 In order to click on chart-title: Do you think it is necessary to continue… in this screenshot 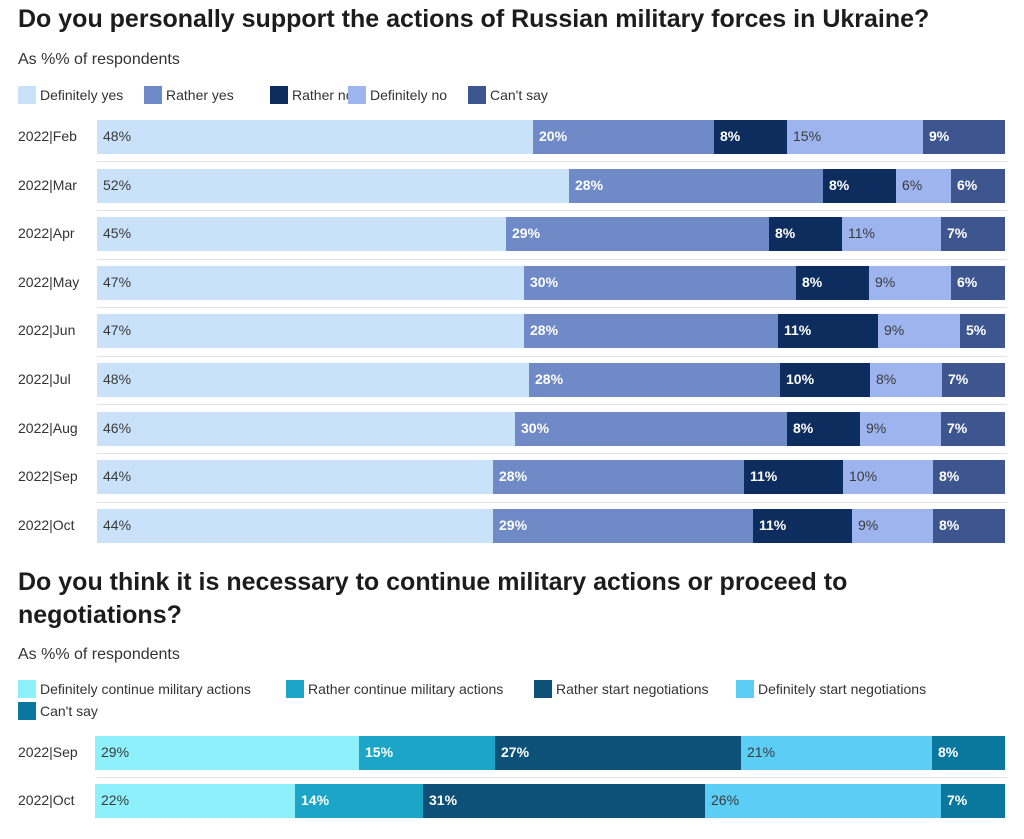, I will do `click(433, 598)`.